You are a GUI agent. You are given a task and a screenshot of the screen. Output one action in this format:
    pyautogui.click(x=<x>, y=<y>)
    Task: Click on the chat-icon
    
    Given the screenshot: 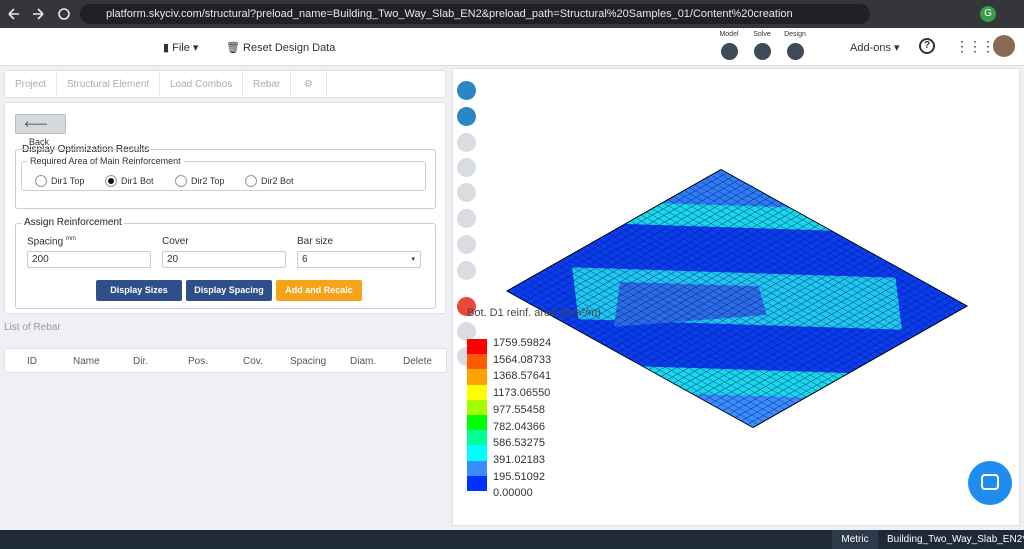 What is the action you would take?
    pyautogui.click(x=990, y=482)
    